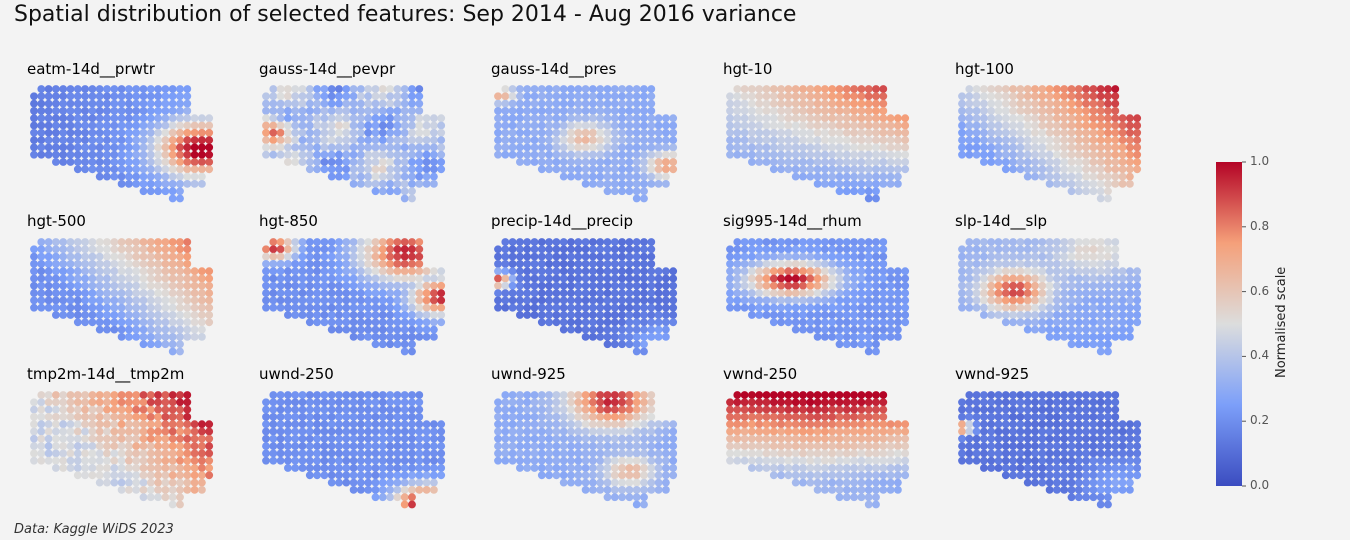 The width and height of the screenshot is (1350, 540). What do you see at coordinates (56, 221) in the screenshot?
I see `panel-title: hgt-500` at bounding box center [56, 221].